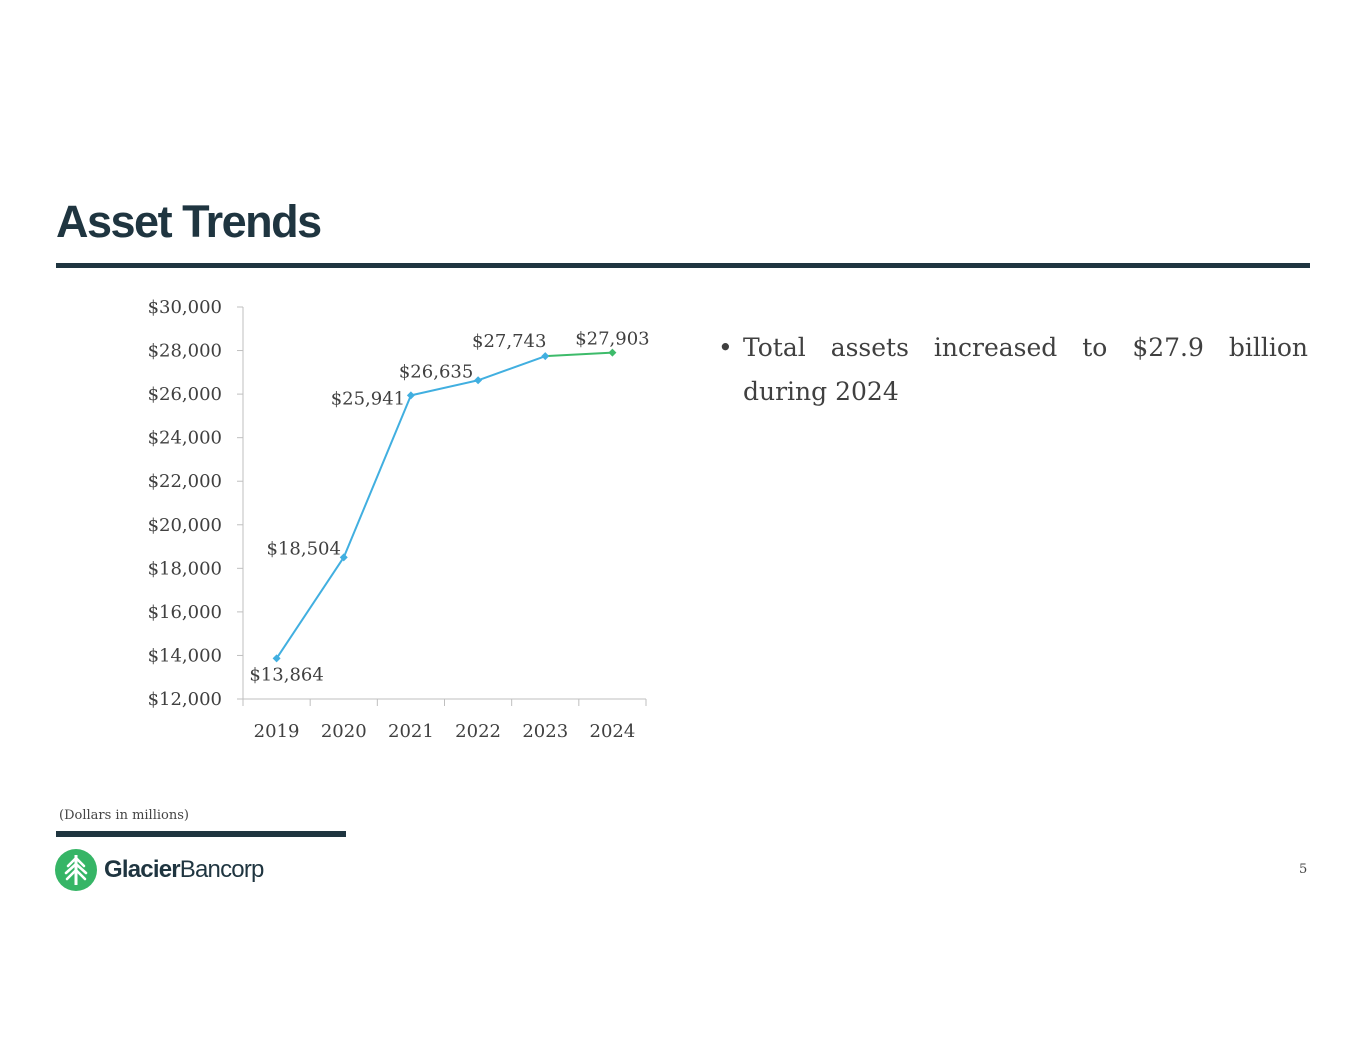 This screenshot has width=1365, height=1055. I want to click on chart-series, so click(444, 505).